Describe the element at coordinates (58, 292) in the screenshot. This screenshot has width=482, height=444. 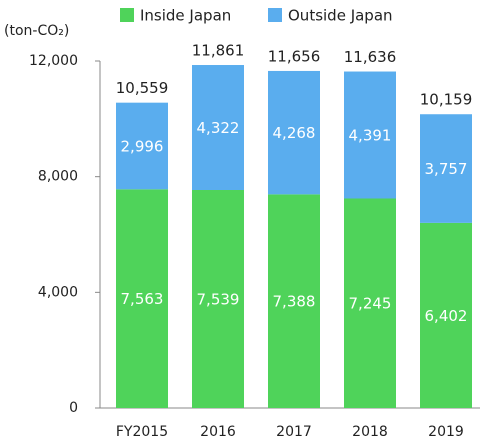
I see `y-tick-label: 4,000` at that location.